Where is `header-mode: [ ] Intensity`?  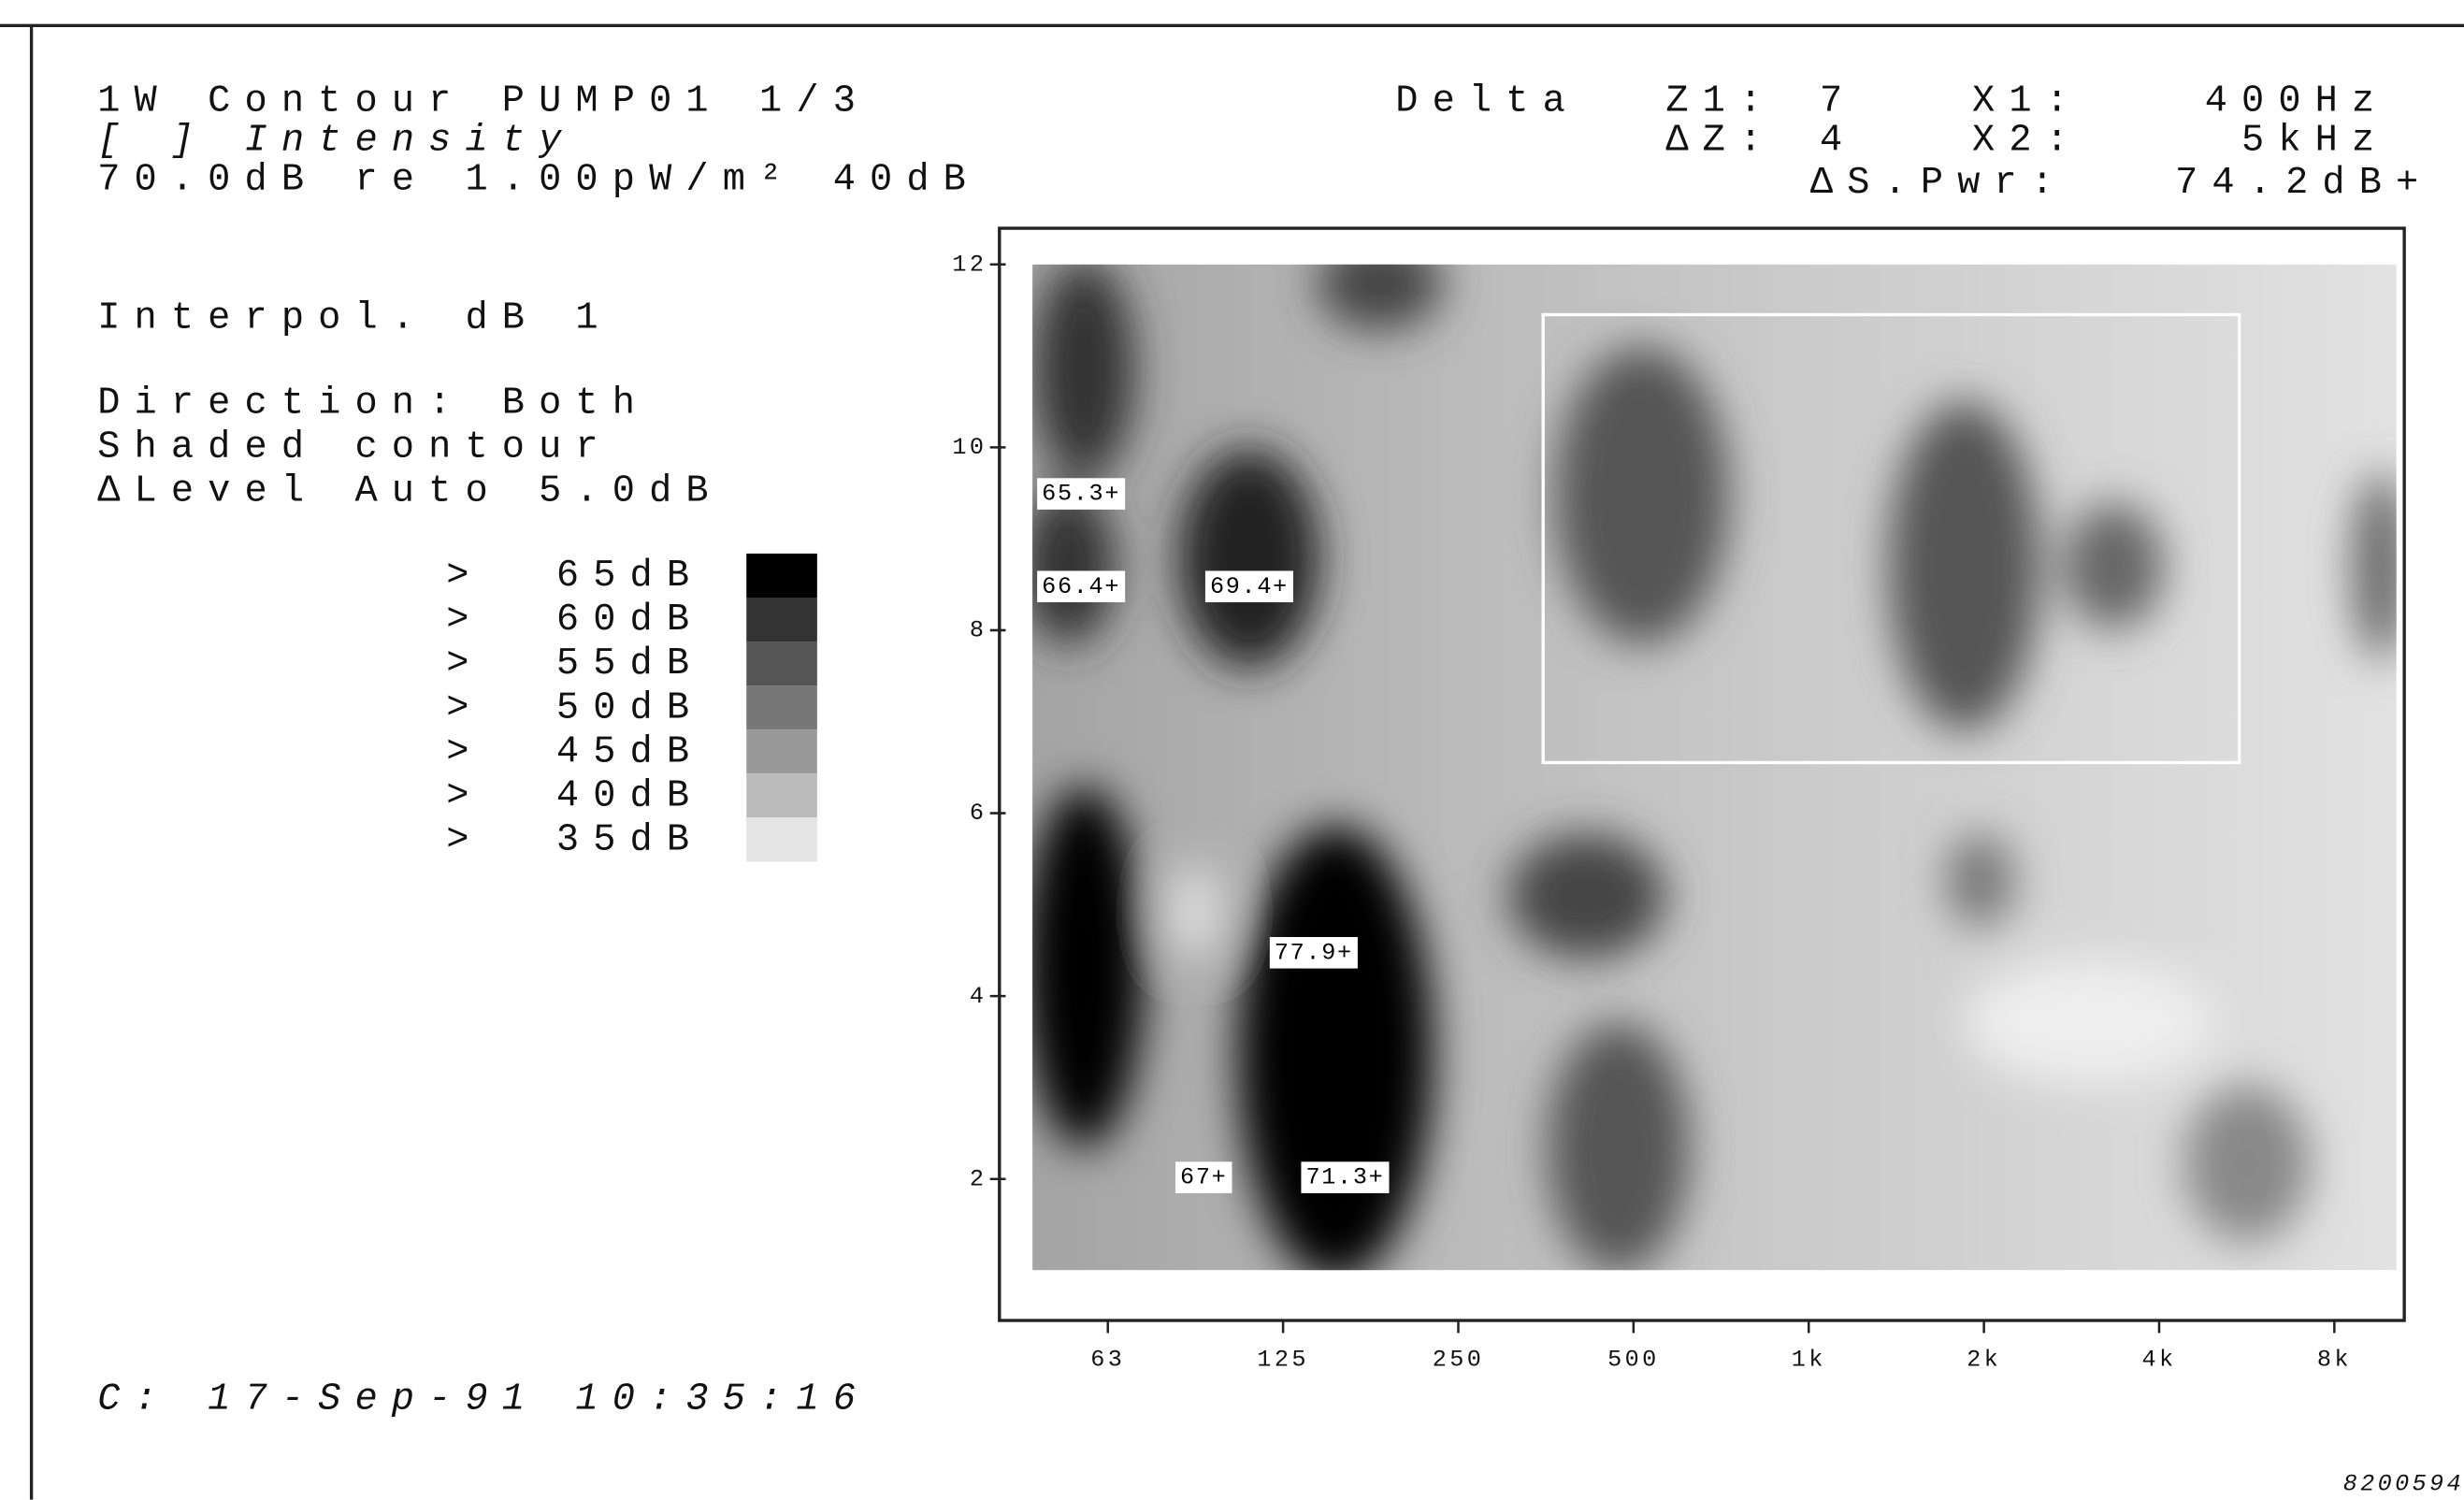 header-mode: [ ] Intensity is located at coordinates (336, 141).